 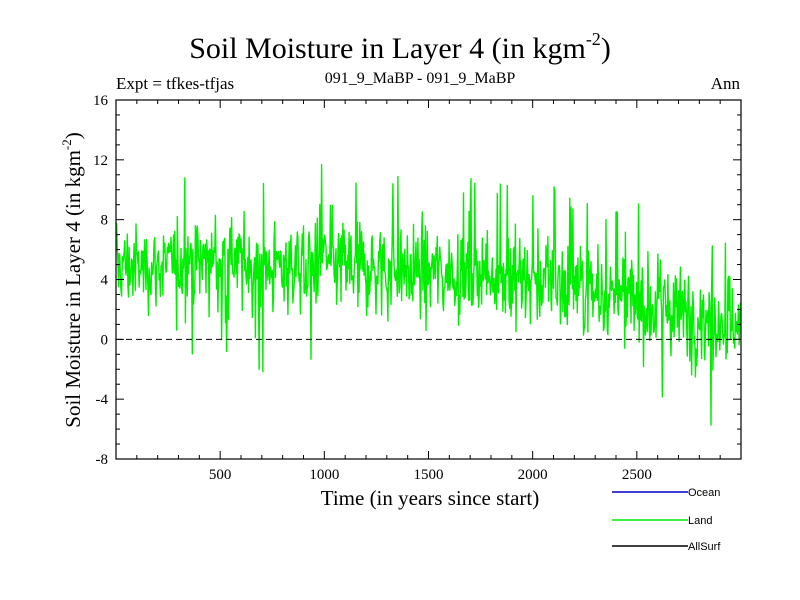 I want to click on y-tick-label: 12, so click(x=100, y=161).